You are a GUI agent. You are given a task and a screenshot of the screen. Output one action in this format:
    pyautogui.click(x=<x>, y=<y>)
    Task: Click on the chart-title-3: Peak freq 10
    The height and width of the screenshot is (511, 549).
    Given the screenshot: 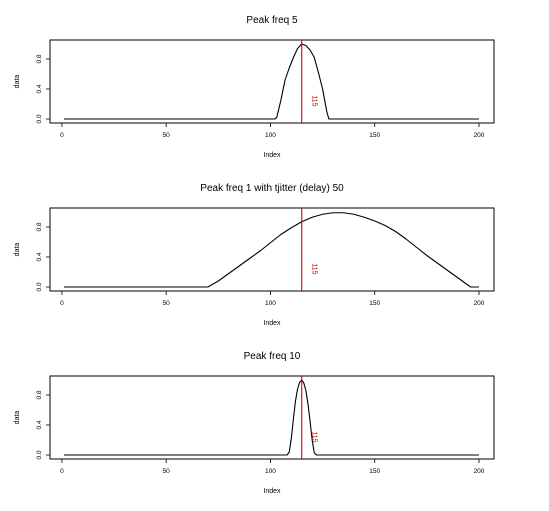 What is the action you would take?
    pyautogui.click(x=272, y=356)
    